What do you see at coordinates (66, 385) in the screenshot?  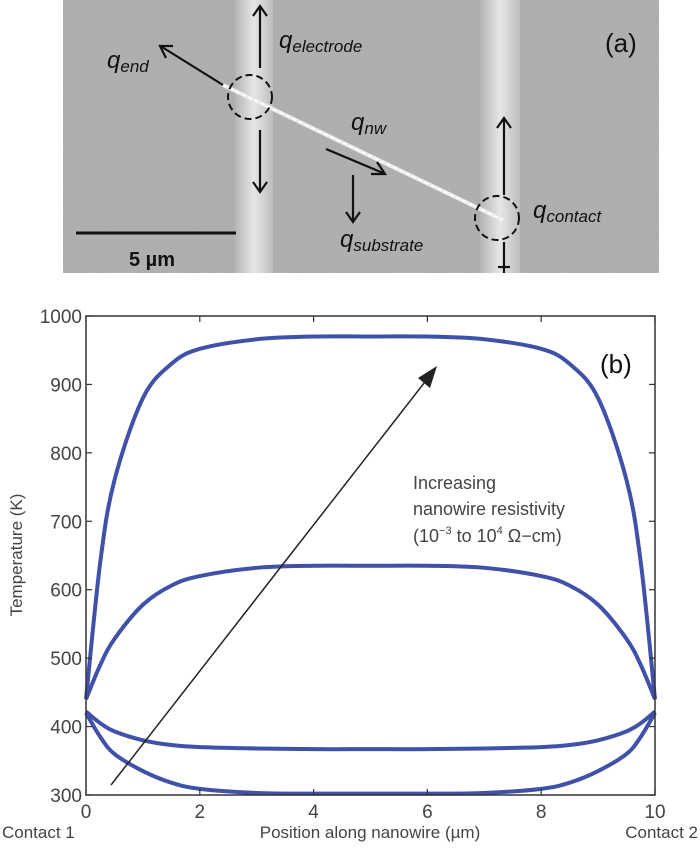 I see `y-tick-label: 900` at bounding box center [66, 385].